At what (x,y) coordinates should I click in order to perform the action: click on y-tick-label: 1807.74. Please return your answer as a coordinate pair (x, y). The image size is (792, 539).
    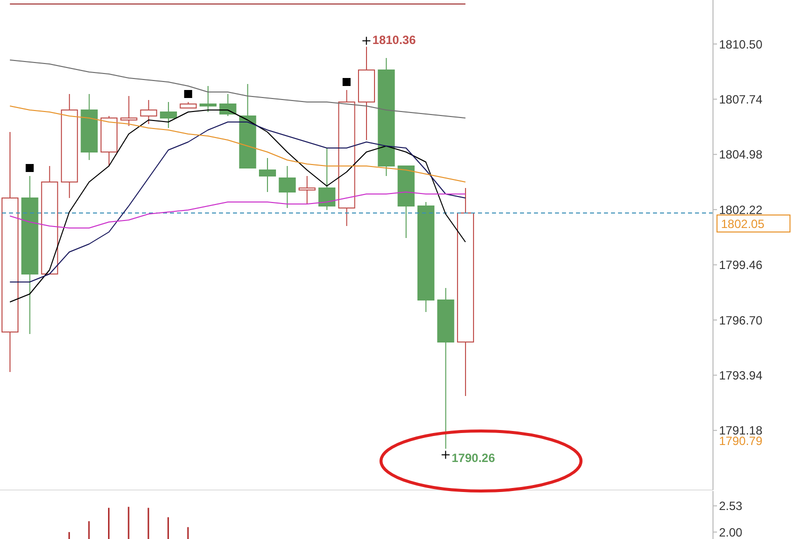
    Looking at the image, I should click on (741, 99).